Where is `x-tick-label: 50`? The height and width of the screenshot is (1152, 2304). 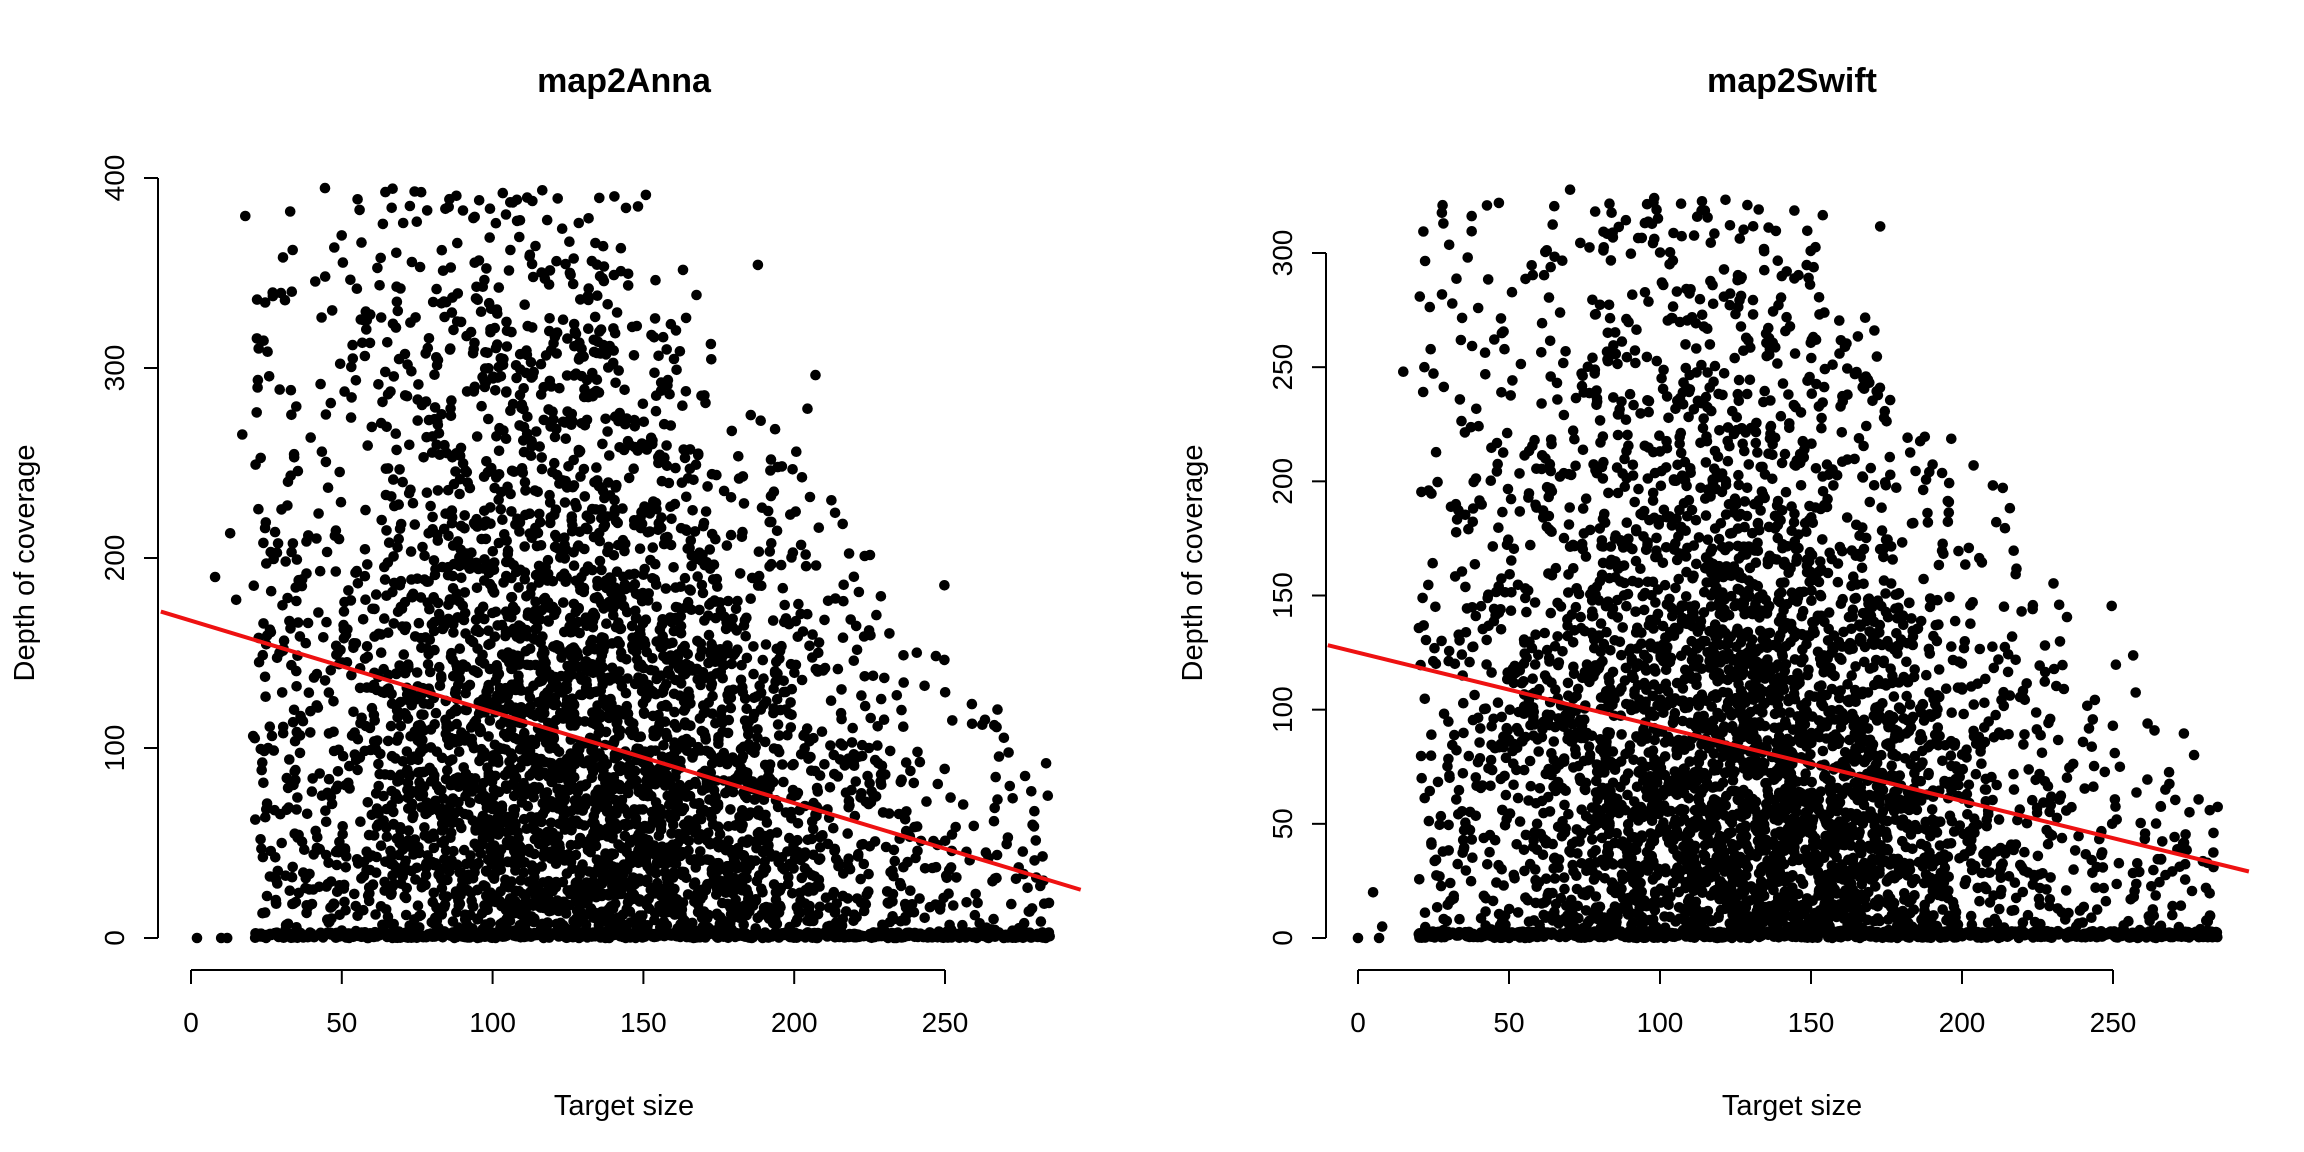
x-tick-label: 50 is located at coordinates (1508, 1022).